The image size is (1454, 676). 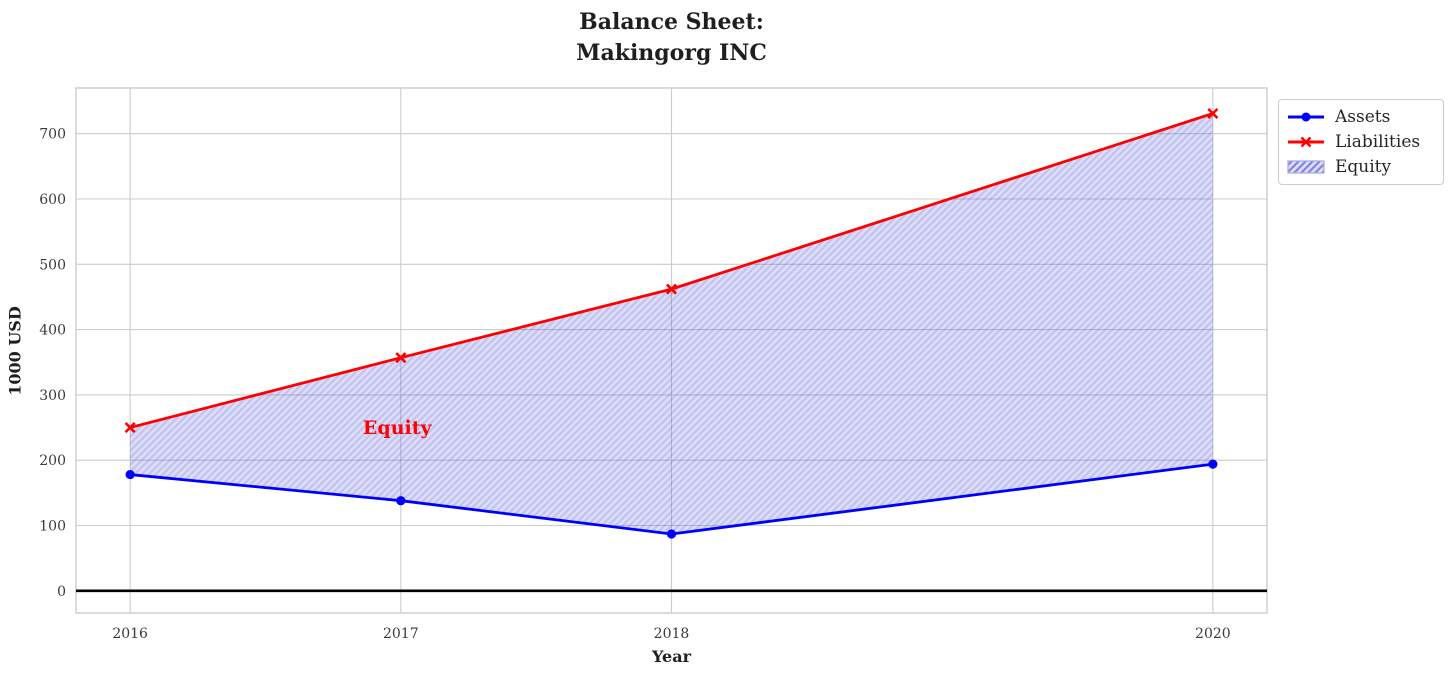 I want to click on x-tick-label: 2016, so click(x=130, y=634).